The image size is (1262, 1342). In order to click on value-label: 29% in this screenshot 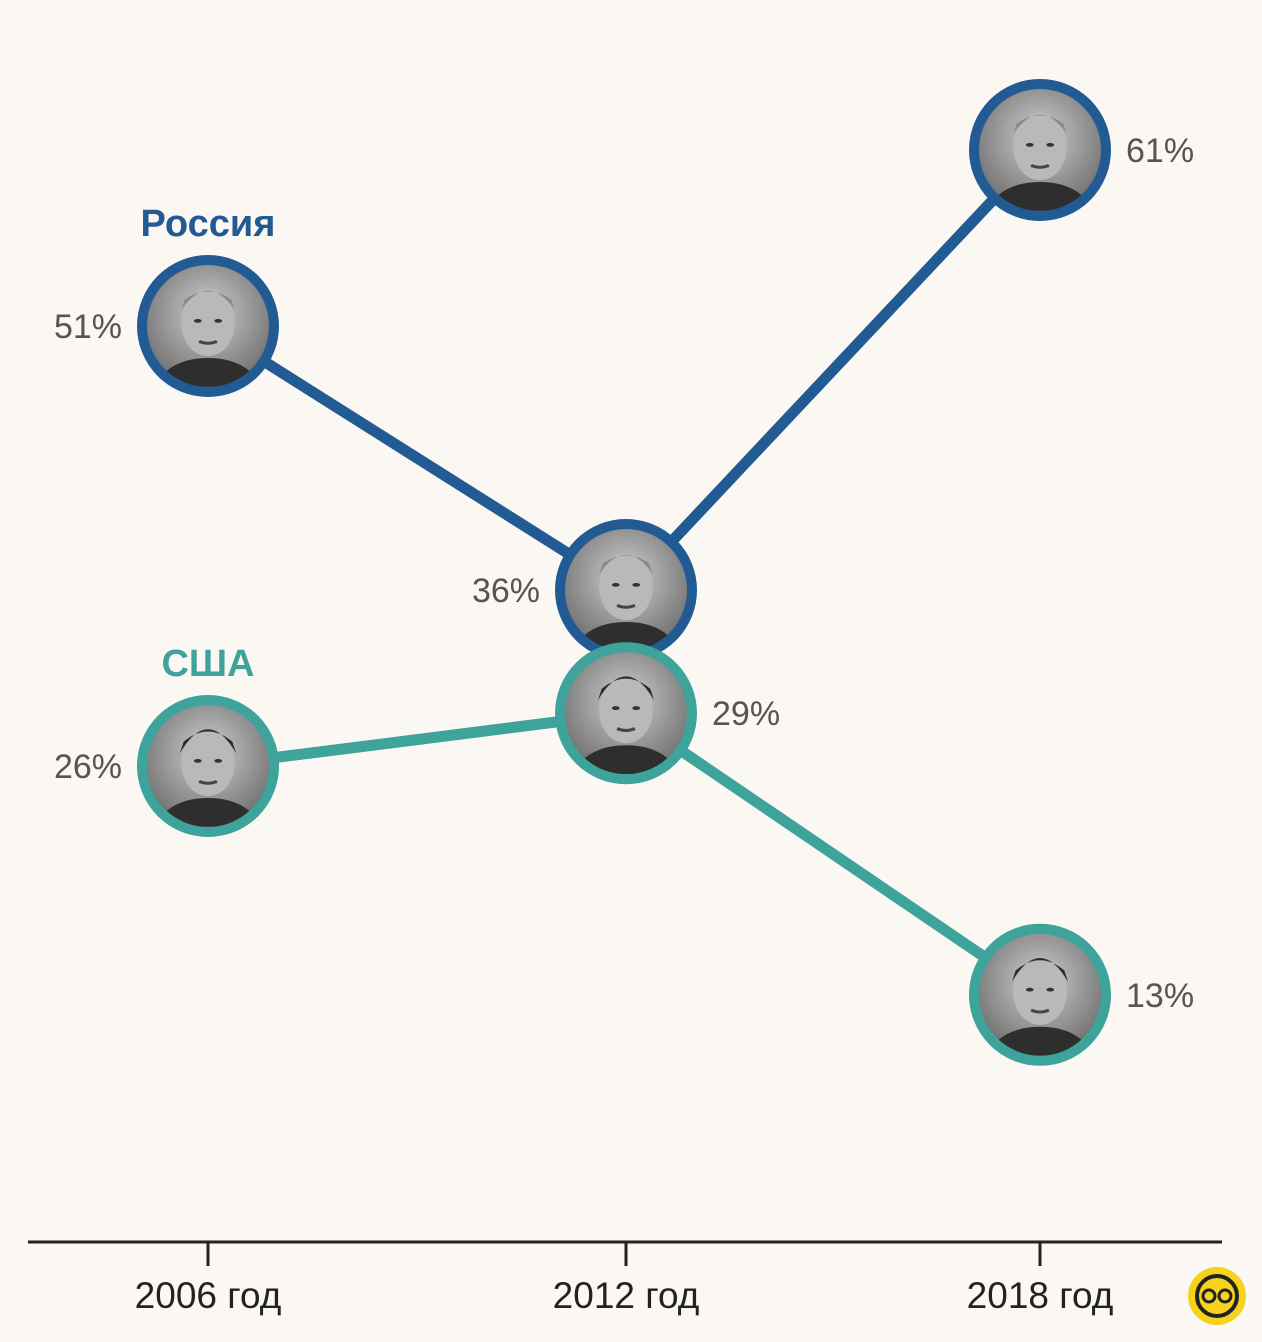, I will do `click(746, 714)`.